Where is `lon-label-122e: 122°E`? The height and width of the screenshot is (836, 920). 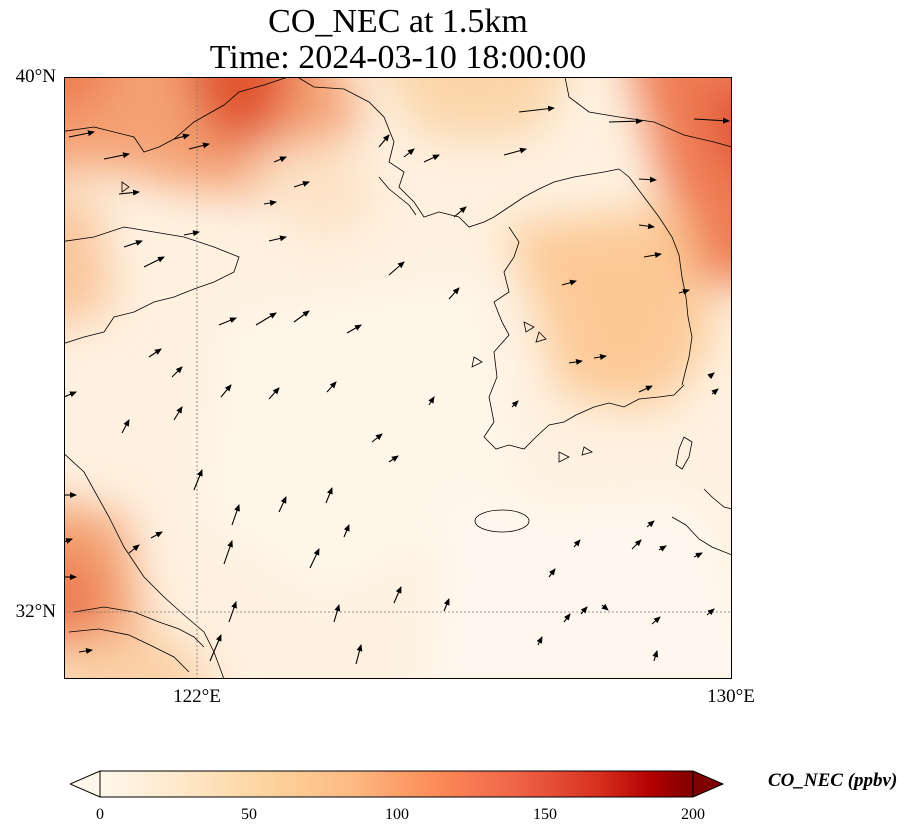
lon-label-122e: 122°E is located at coordinates (197, 696).